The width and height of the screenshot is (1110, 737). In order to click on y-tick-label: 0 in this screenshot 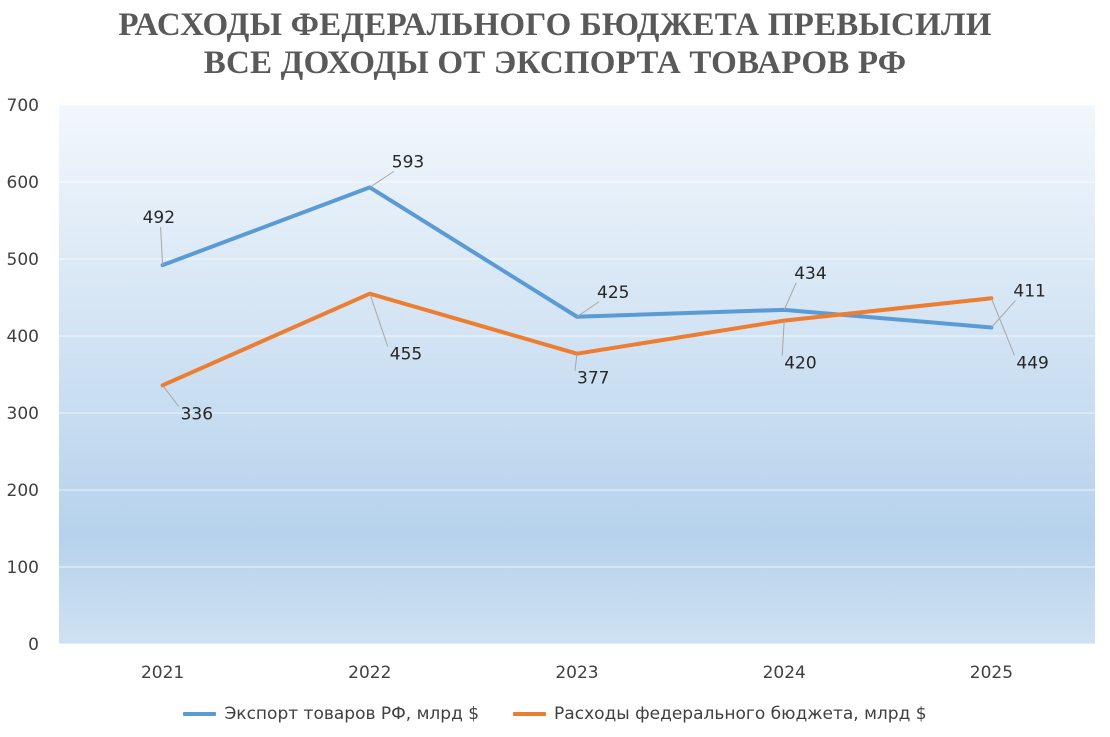, I will do `click(33, 645)`.